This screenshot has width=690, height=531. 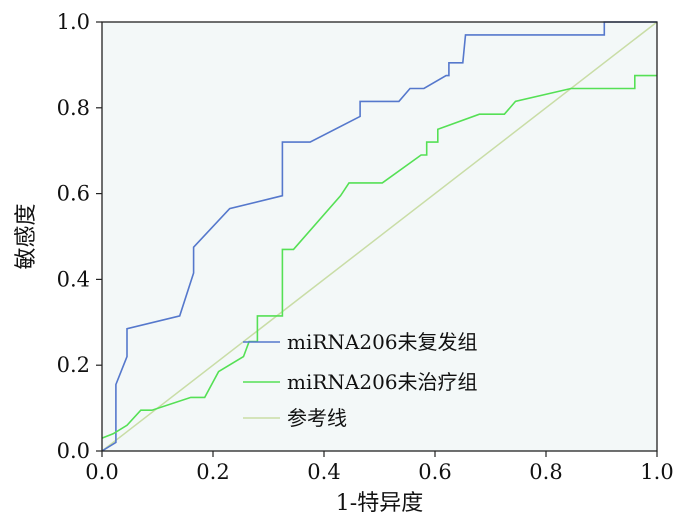 I want to click on x-tick-label: 1.0, so click(x=656, y=472).